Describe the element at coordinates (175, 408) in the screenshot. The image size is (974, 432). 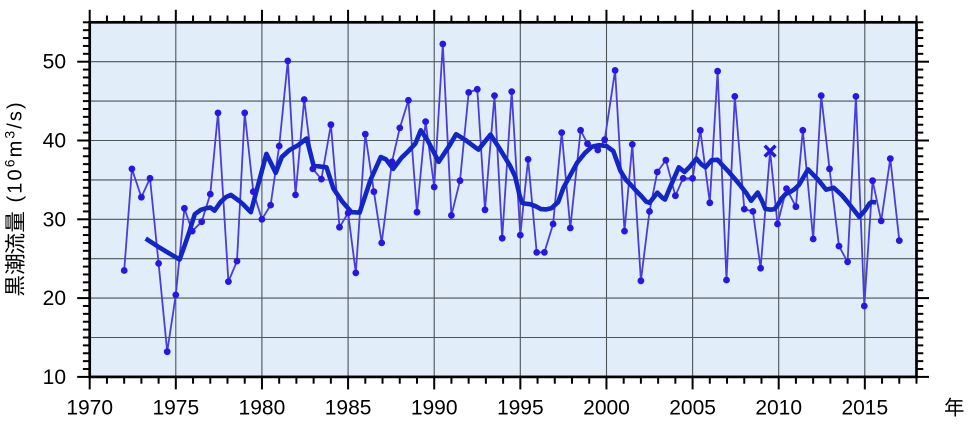
I see `svg-text: 1975` at that location.